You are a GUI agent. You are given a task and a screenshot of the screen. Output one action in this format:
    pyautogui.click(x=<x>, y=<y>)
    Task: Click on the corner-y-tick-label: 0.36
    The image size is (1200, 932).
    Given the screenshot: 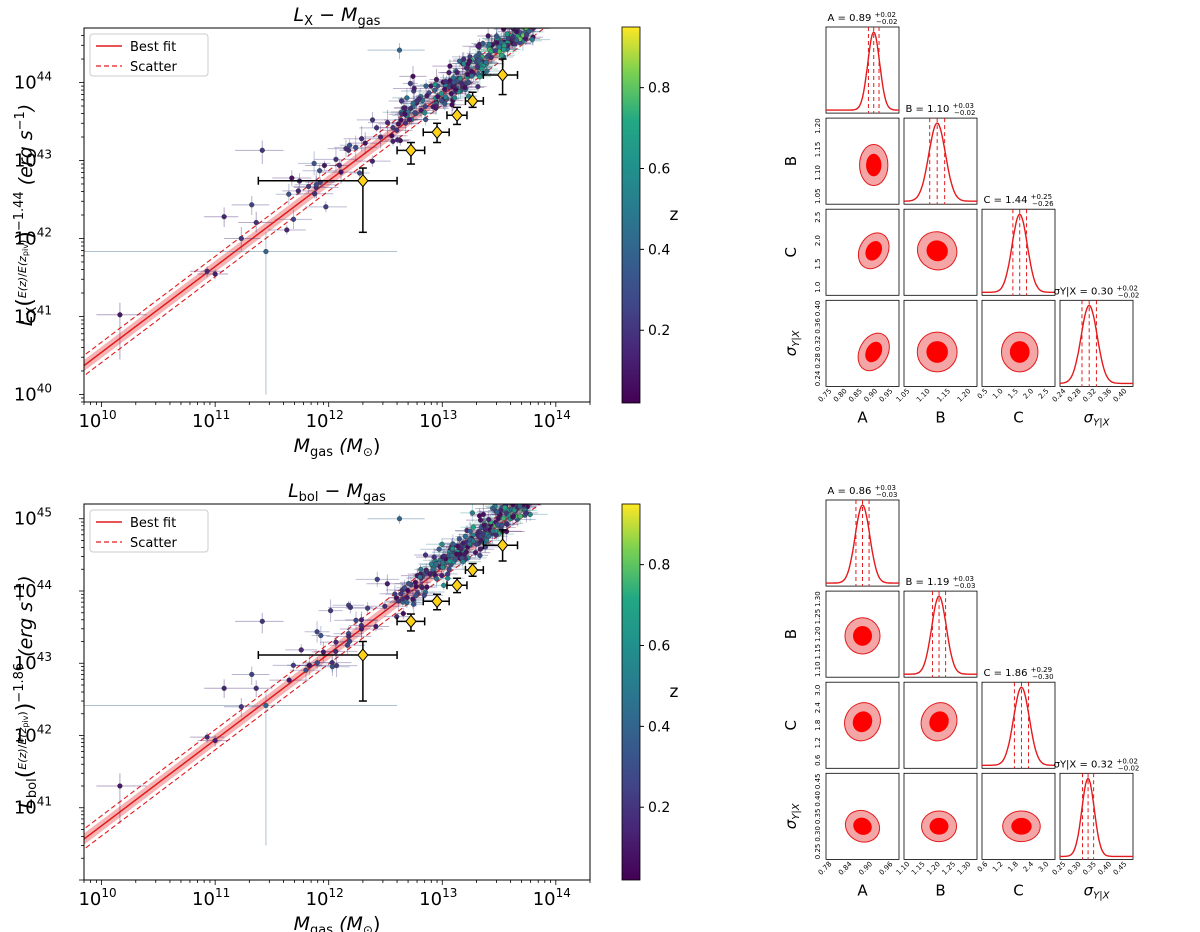 What is the action you would take?
    pyautogui.click(x=818, y=325)
    